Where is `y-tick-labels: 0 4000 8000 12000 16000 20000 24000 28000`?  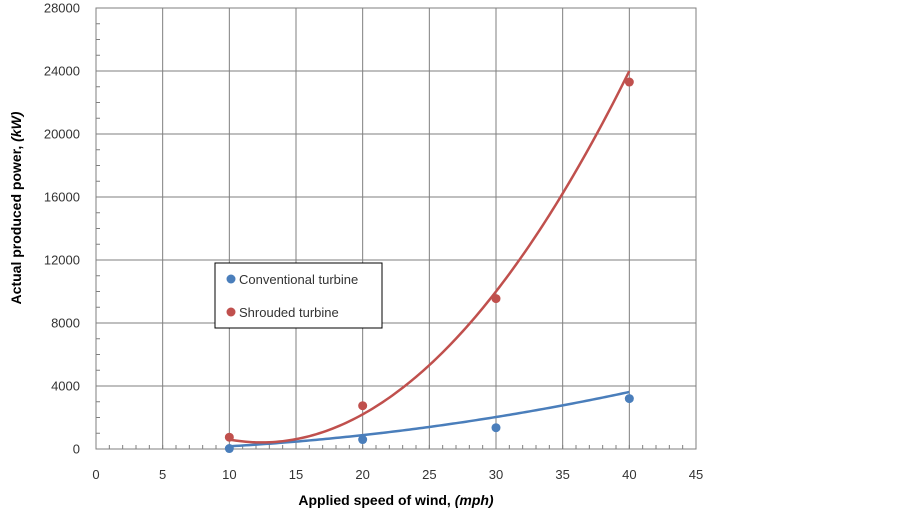 y-tick-labels: 0 4000 8000 12000 16000 20000 24000 28000 is located at coordinates (62, 229).